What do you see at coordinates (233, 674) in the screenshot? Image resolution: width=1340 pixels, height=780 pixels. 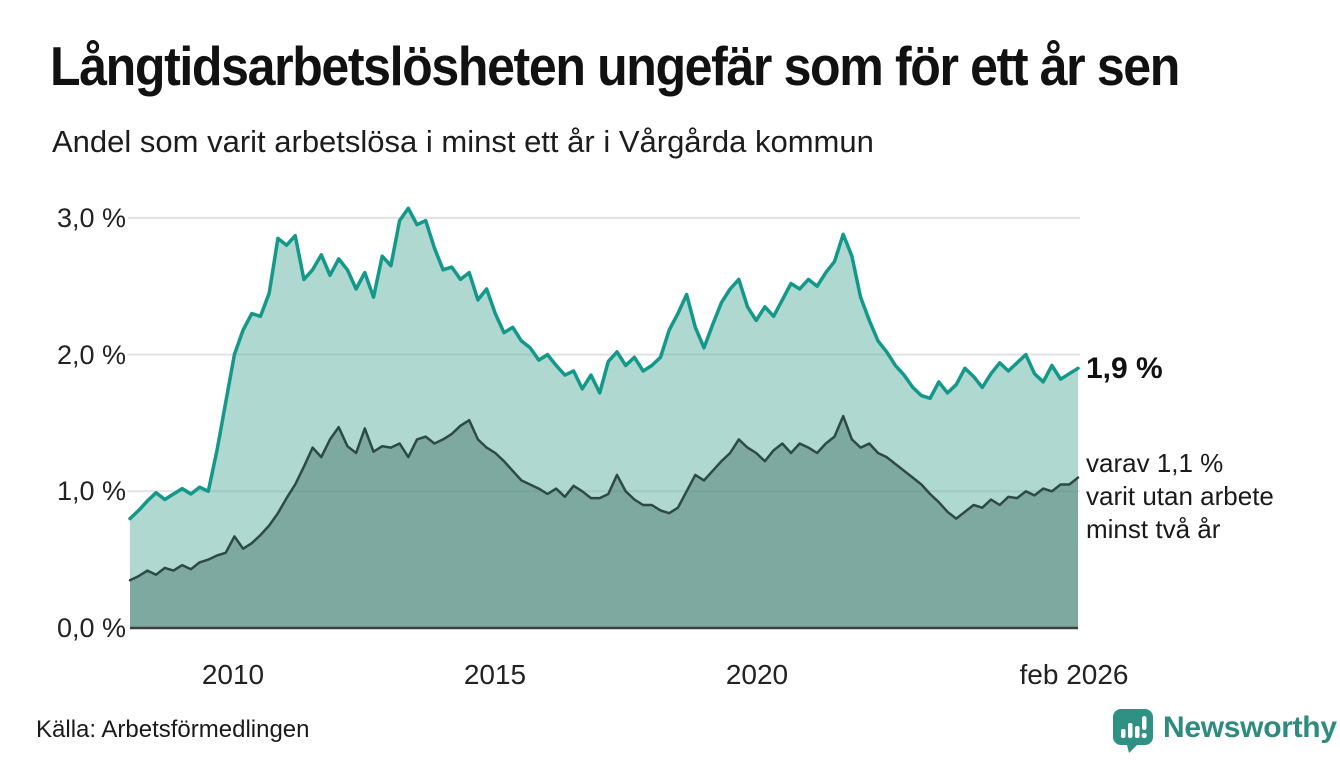 I see `x-tick-2010: 2010` at bounding box center [233, 674].